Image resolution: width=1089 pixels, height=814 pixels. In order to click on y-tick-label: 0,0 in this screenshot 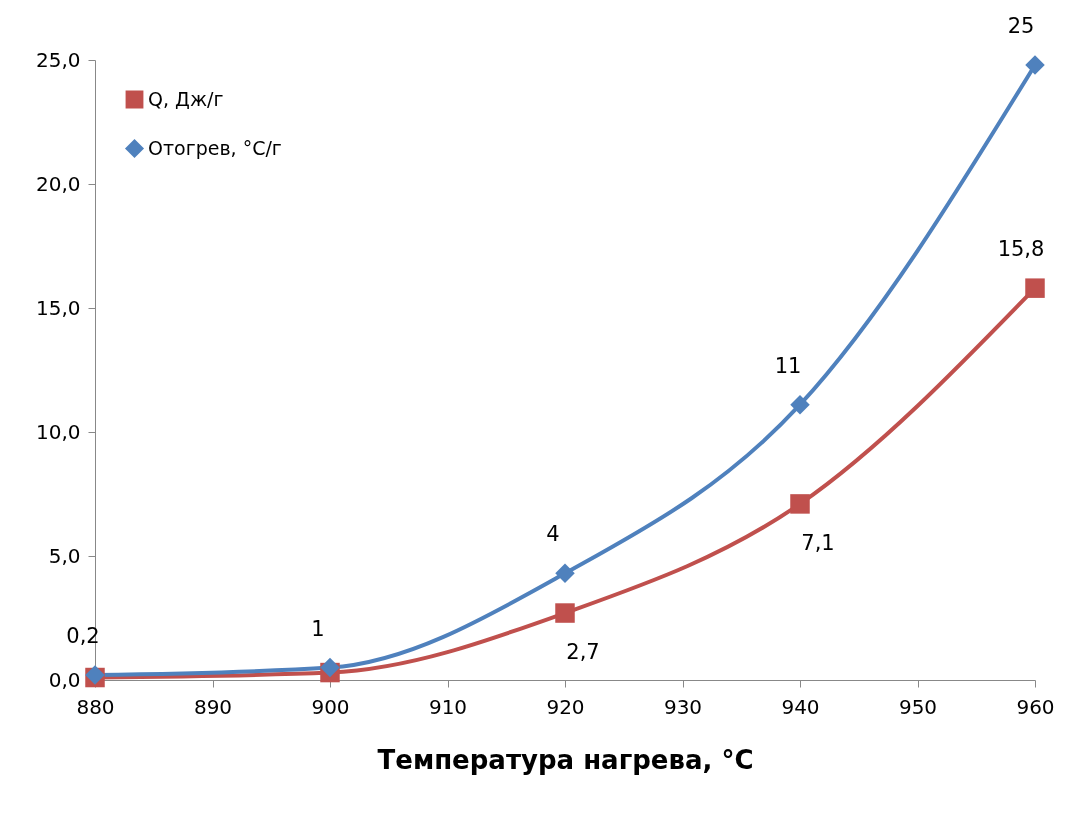, I will do `click(64, 679)`.